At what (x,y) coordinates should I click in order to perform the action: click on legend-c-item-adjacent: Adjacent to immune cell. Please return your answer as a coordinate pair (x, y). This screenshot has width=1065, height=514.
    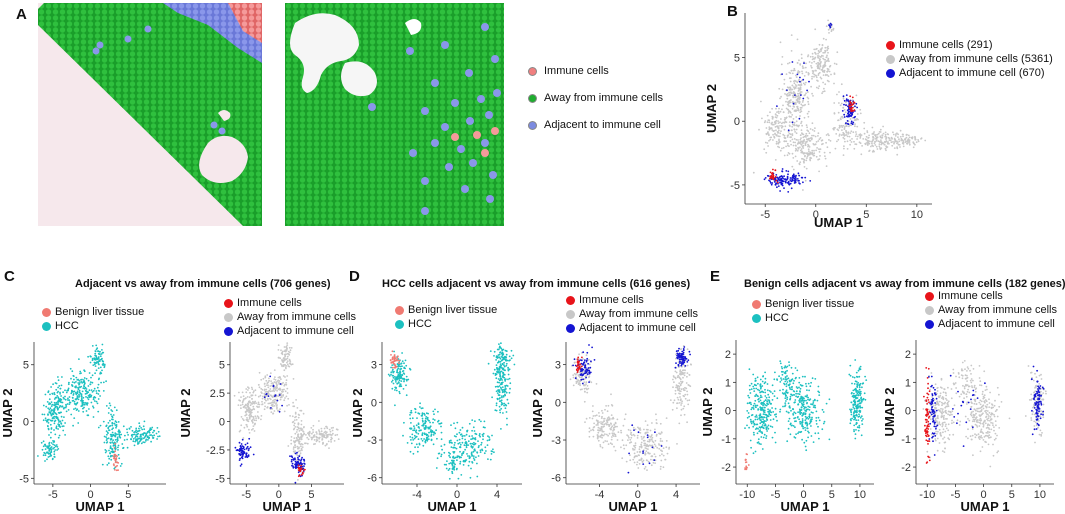
    Looking at the image, I should click on (290, 331).